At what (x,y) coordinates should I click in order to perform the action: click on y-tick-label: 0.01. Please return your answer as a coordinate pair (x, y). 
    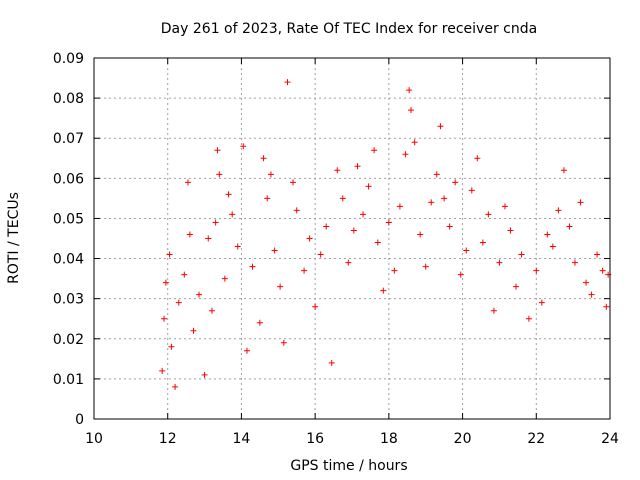
    Looking at the image, I should click on (68, 380).